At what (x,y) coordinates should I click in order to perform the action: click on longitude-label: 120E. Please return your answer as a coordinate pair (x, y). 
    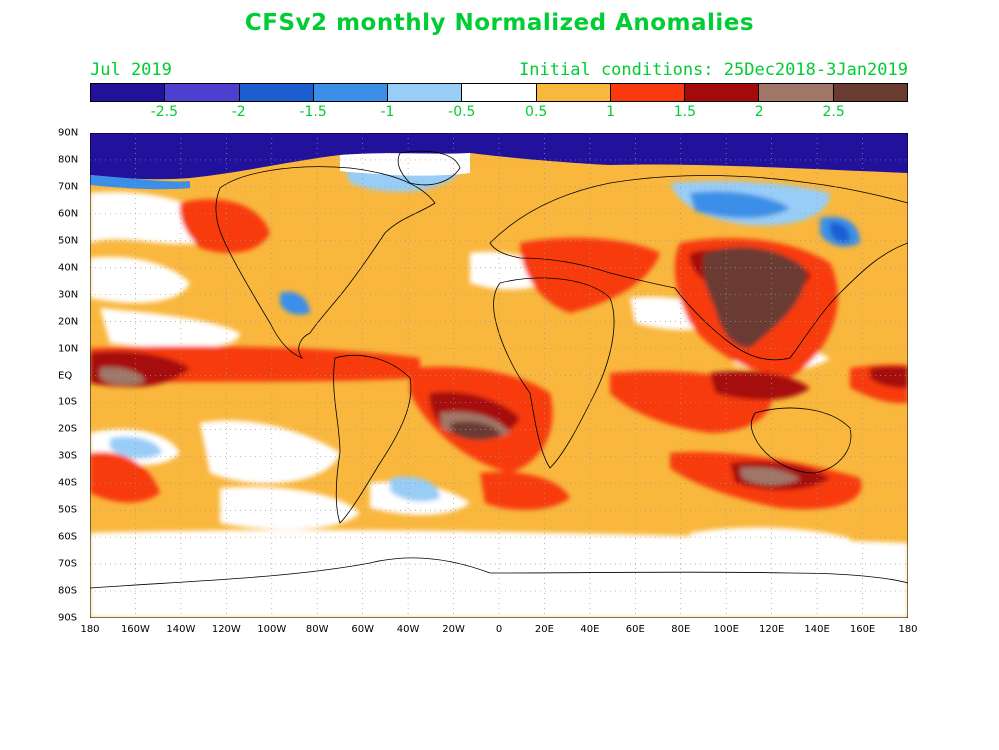
    Looking at the image, I should click on (771, 629).